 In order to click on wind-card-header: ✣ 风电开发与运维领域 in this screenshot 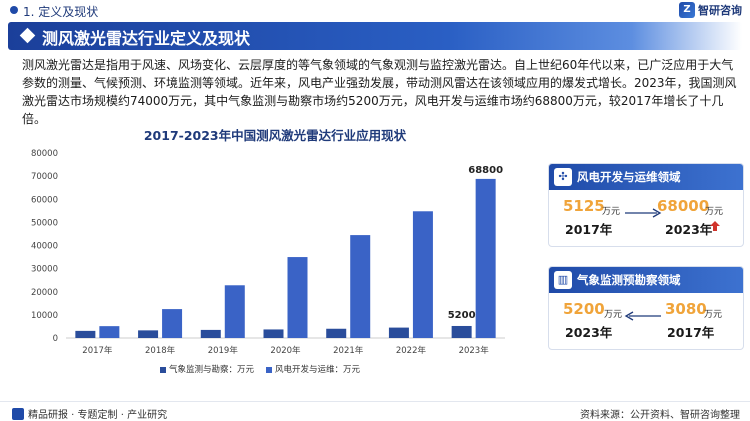, I will do `click(646, 177)`.